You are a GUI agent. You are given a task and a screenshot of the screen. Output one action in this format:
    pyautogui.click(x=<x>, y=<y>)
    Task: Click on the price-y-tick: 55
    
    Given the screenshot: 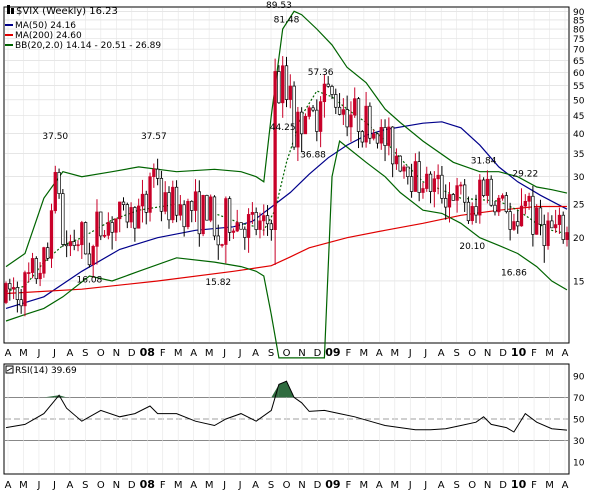 What is the action you would take?
    pyautogui.click(x=578, y=87)
    